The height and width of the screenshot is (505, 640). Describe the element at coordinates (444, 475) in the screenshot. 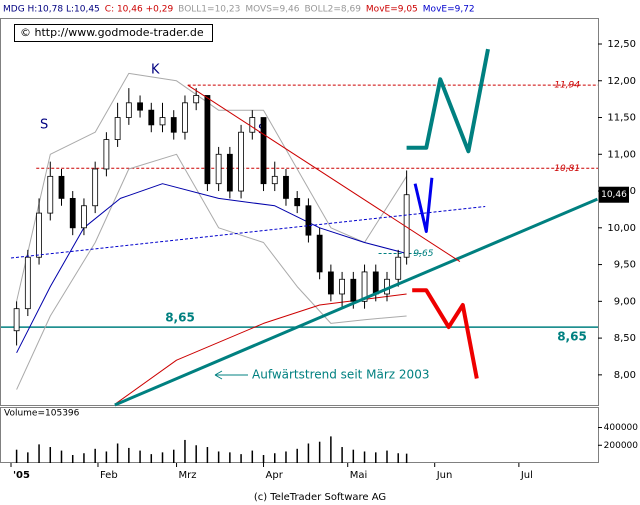

I see `x-tick-label: Jun` at that location.